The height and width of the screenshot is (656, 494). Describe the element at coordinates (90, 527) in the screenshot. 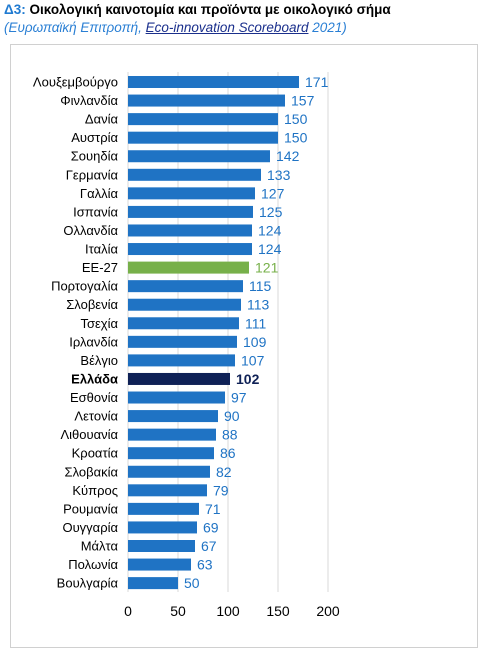

I see `category-label: Ουγγαρία` at that location.